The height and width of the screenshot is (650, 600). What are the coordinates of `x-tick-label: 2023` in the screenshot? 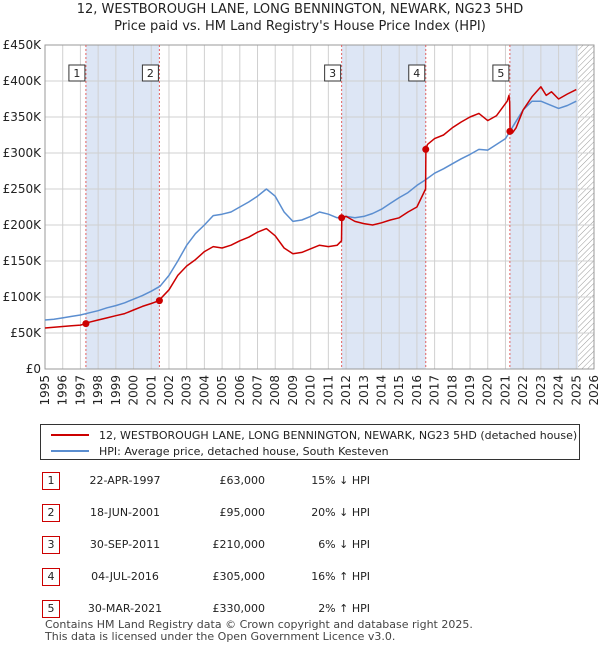 It's located at (541, 390).